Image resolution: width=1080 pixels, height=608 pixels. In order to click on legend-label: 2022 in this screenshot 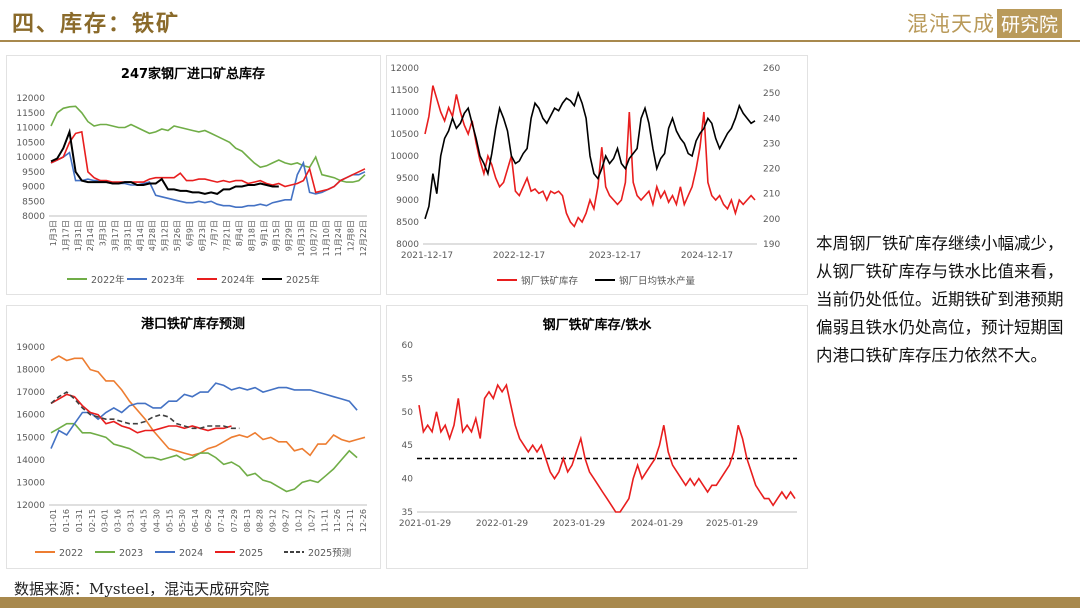, I will do `click(71, 553)`.